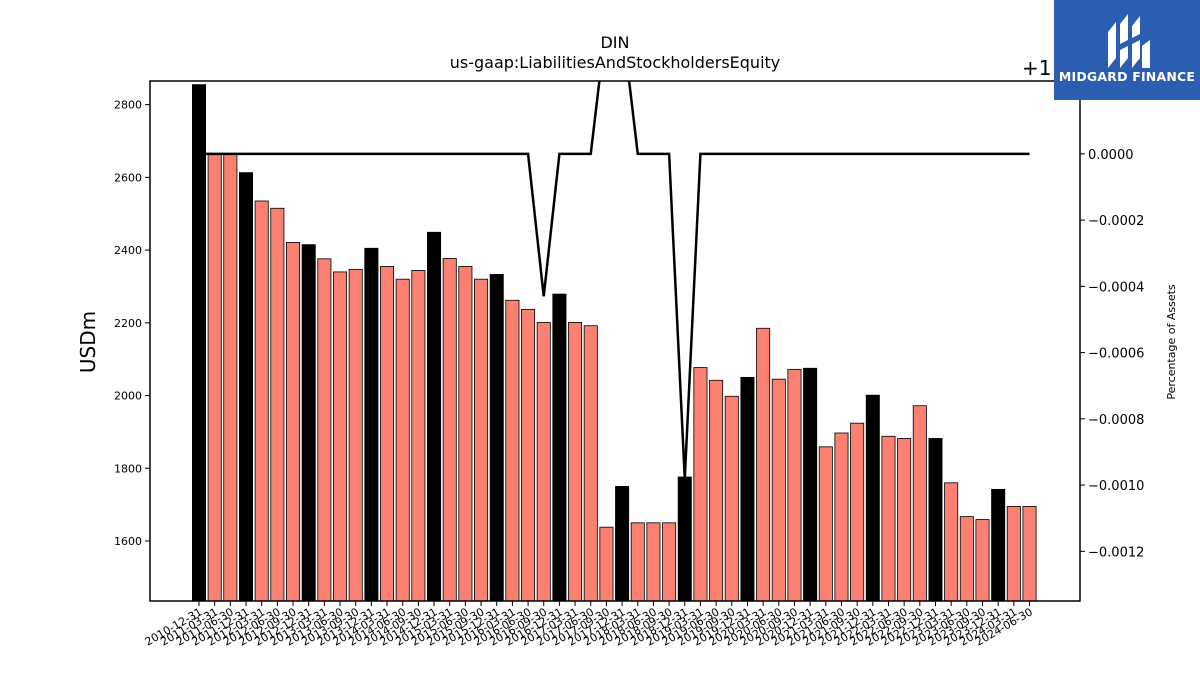 This screenshot has width=1200, height=675. What do you see at coordinates (88, 342) in the screenshot?
I see `y-axis-label: USDm` at bounding box center [88, 342].